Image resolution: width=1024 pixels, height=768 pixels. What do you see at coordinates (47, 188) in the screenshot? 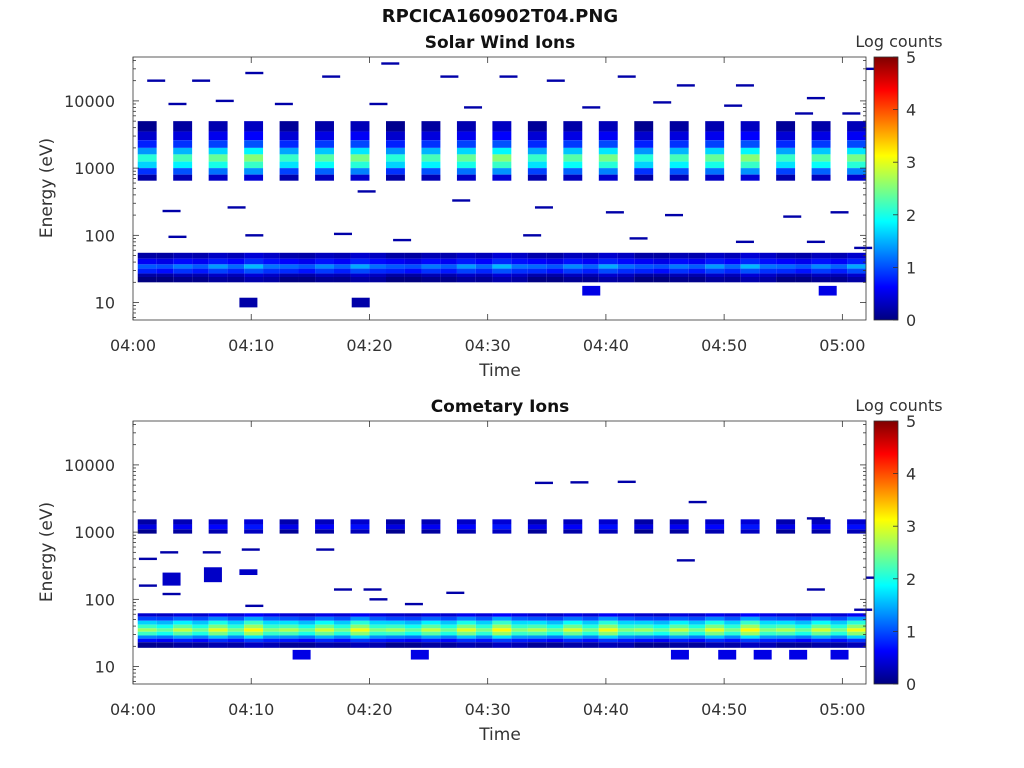
I see `solar-wind-ylabel: Energy (eV)` at bounding box center [47, 188].